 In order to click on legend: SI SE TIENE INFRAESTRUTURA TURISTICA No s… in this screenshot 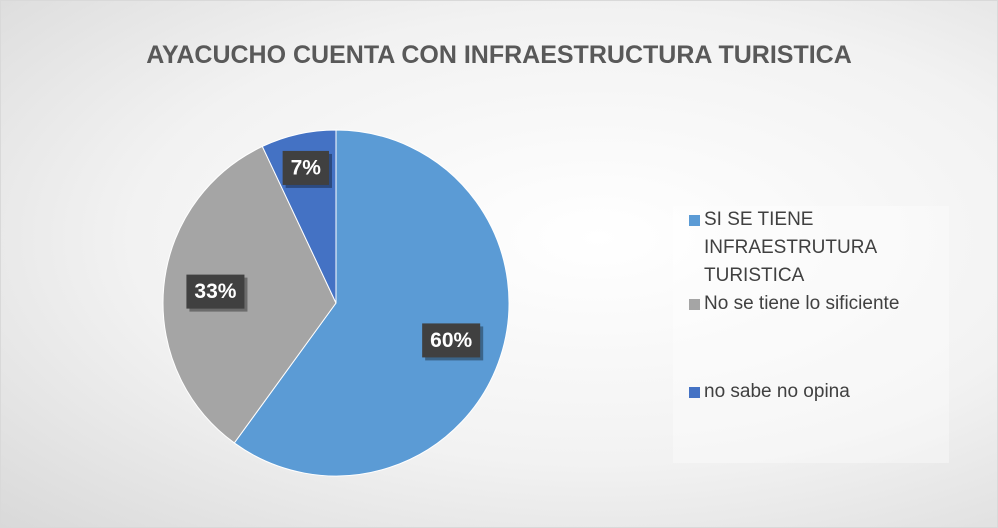, I will do `click(811, 334)`.